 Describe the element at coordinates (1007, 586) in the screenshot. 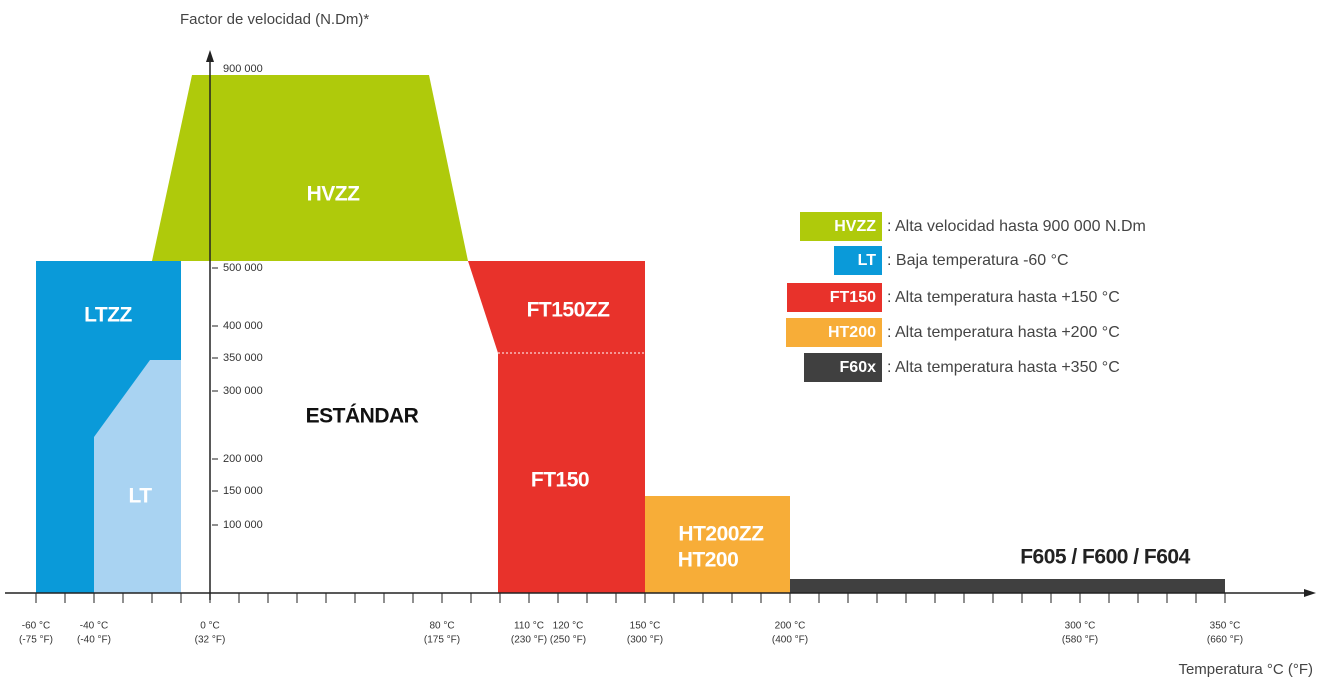

I see `f60x-region` at that location.